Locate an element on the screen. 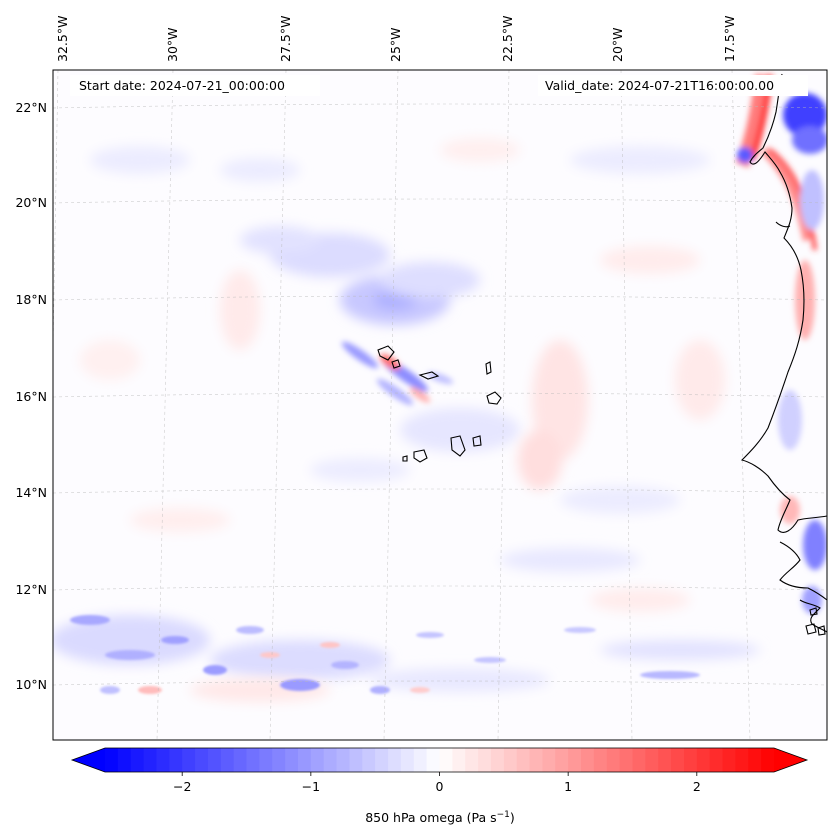 The height and width of the screenshot is (839, 837). lon-label-30w: 30°W is located at coordinates (172, 44).